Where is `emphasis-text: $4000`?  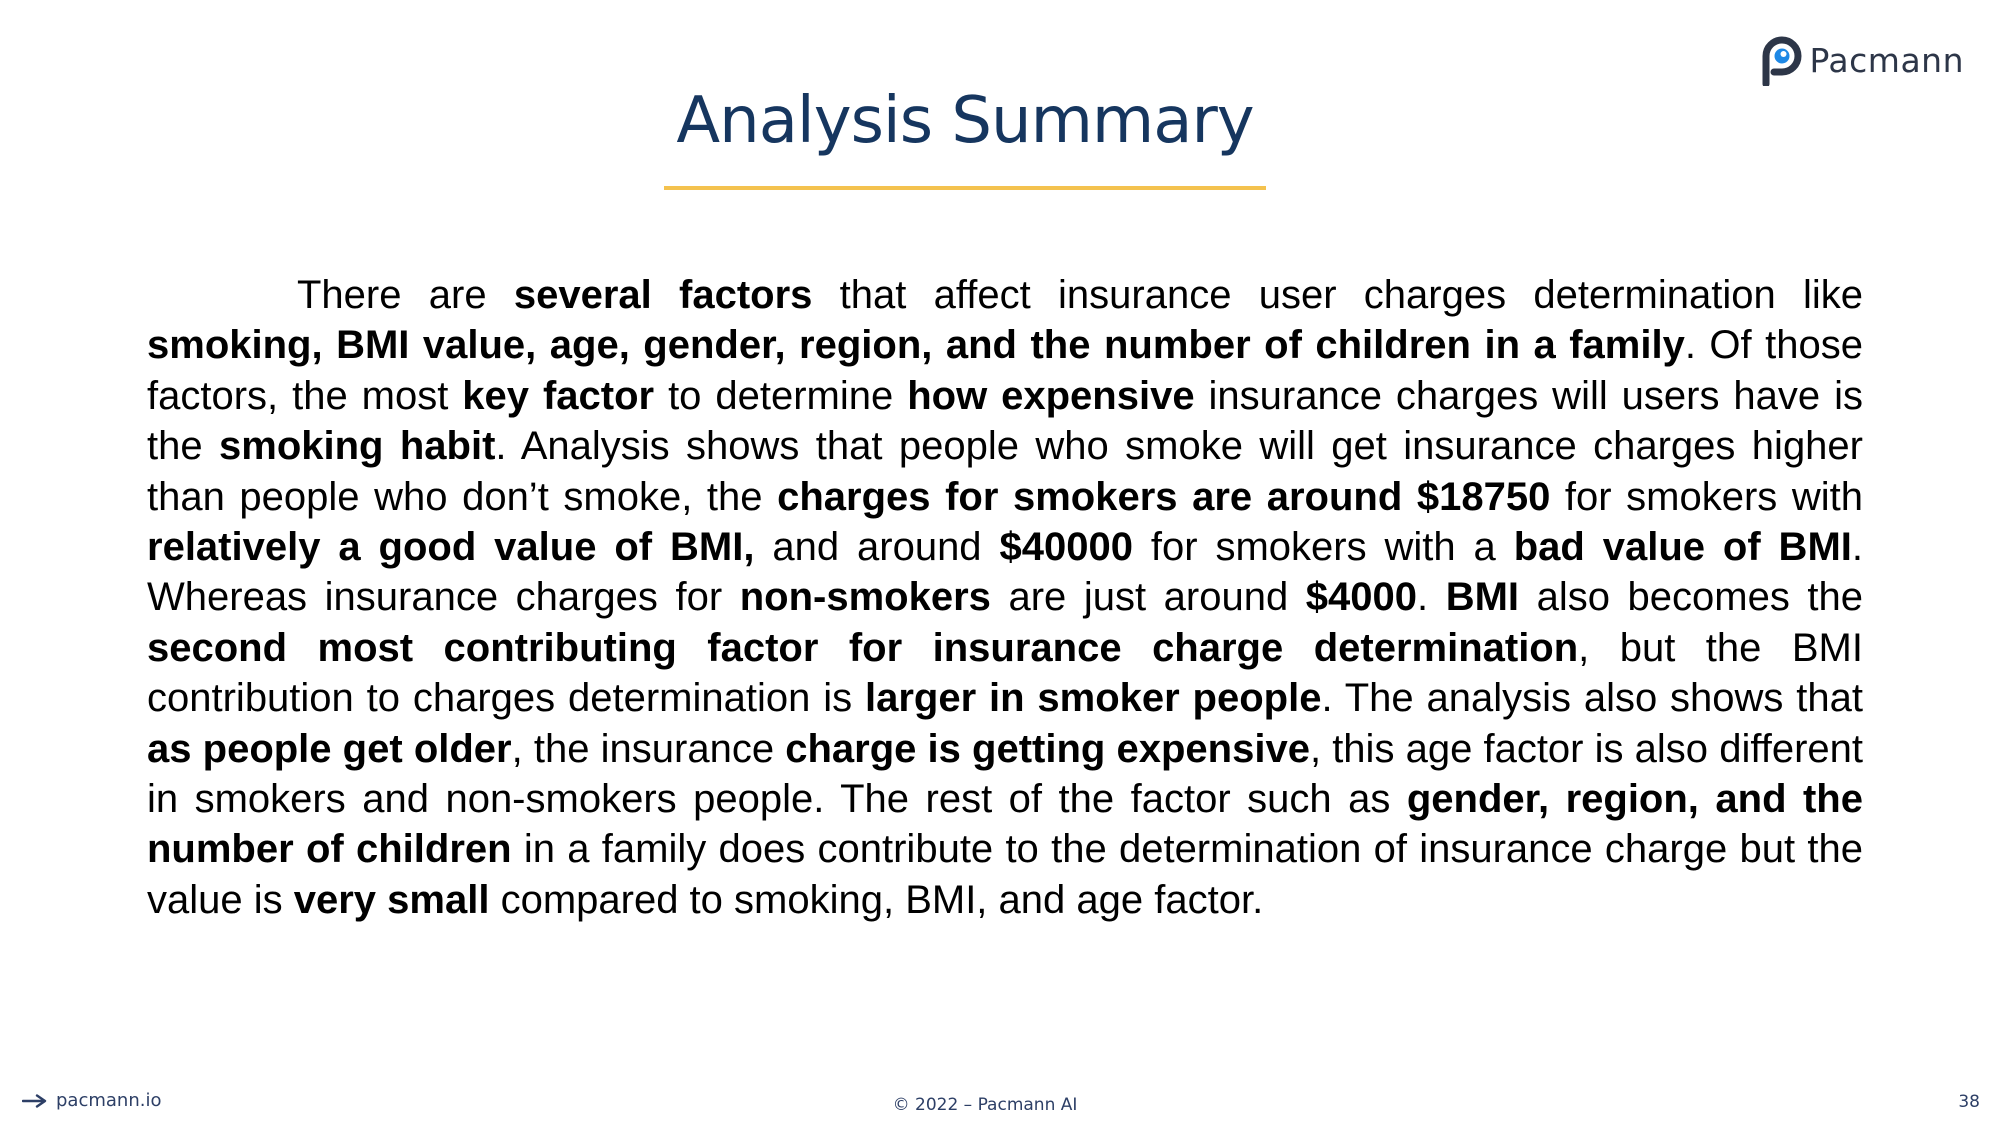 emphasis-text: $4000 is located at coordinates (1361, 597).